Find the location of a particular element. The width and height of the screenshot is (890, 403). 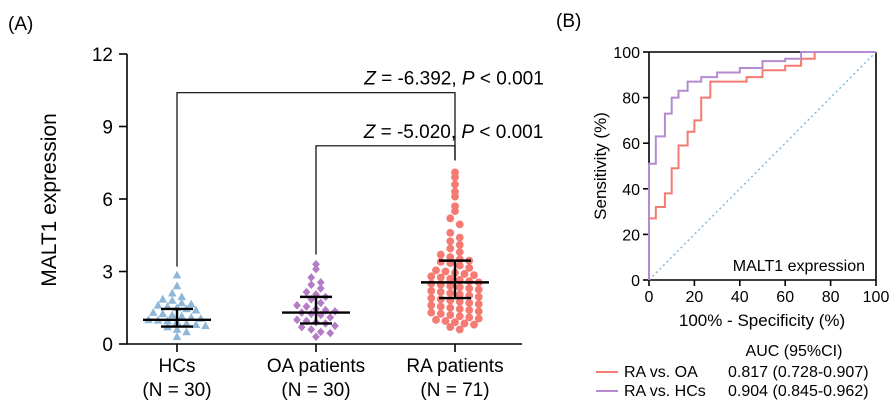

roc-y-axis-label: Sensitivity (%) is located at coordinates (600, 166).